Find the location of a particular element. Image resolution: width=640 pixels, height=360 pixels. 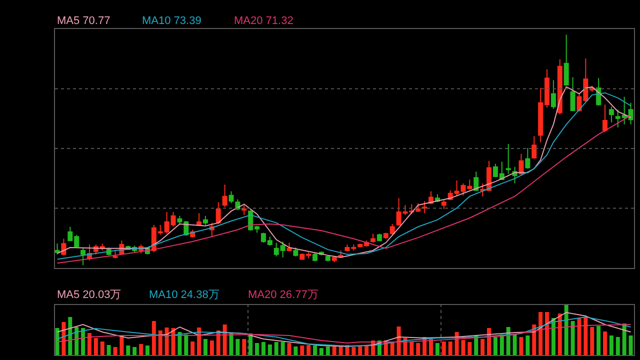

text: MA20 26.77万 is located at coordinates (283, 295).